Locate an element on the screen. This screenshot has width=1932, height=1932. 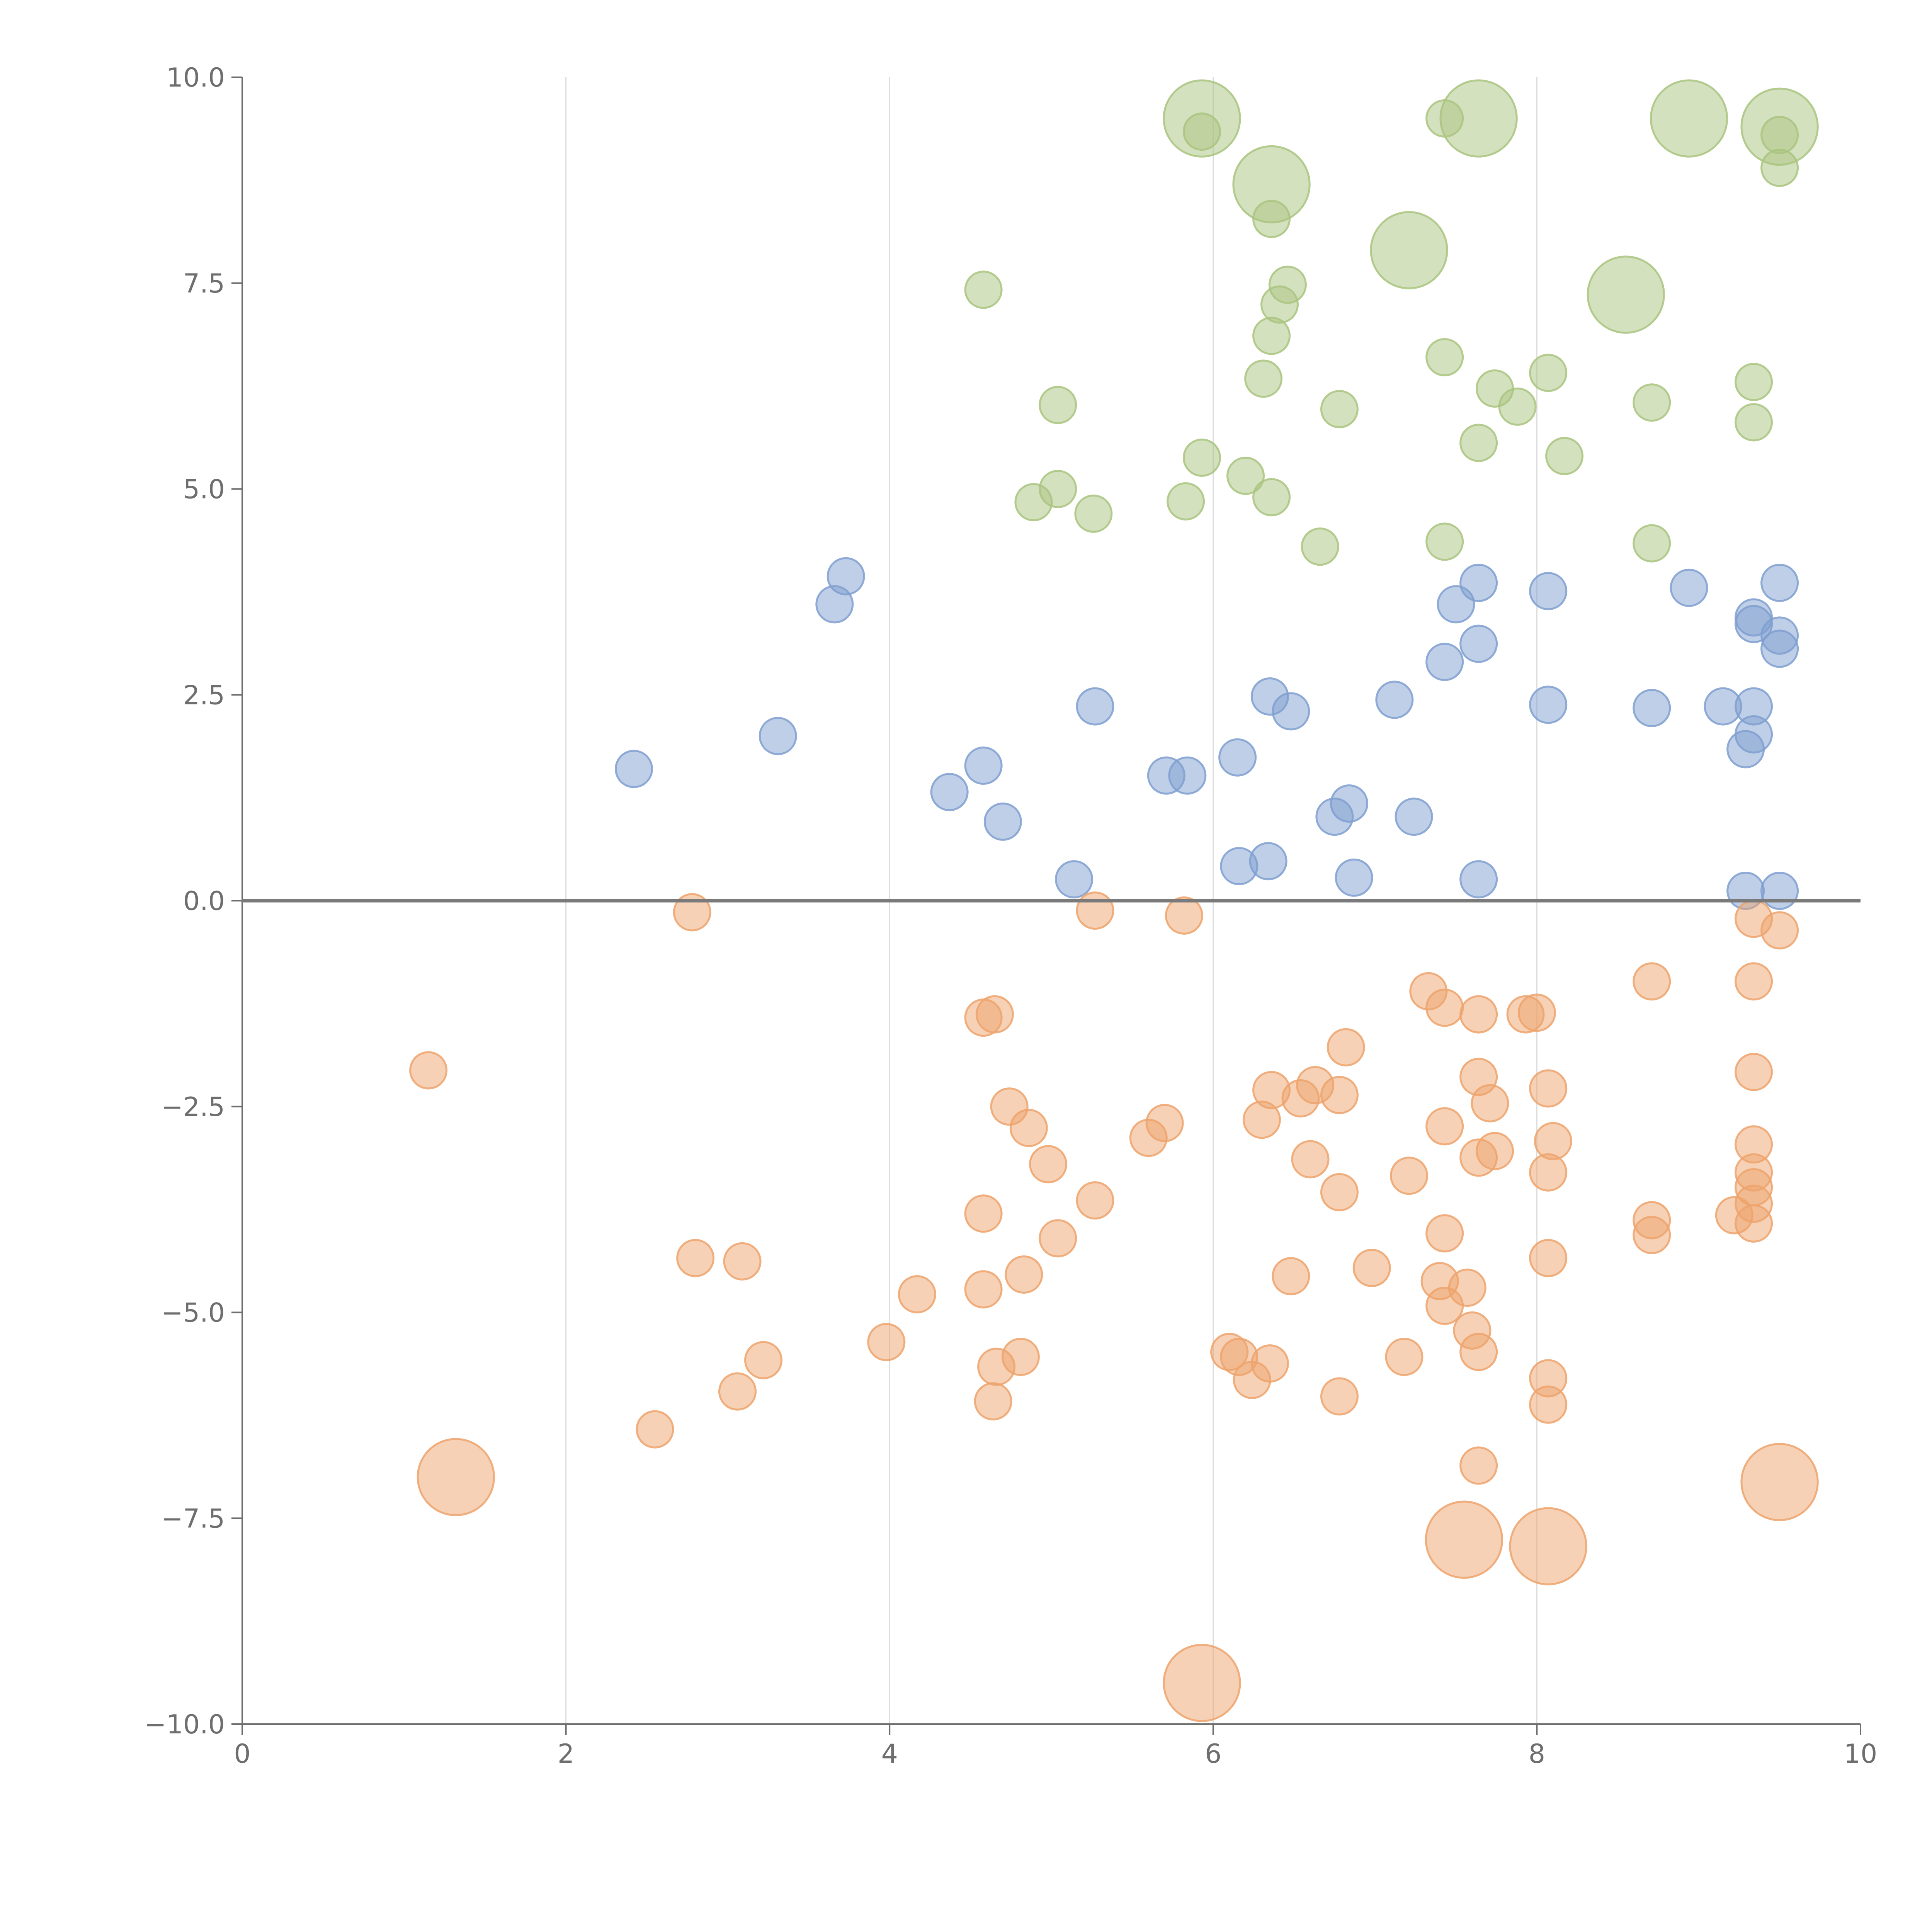
y-tick-label: −5.0 is located at coordinates (193, 1313).